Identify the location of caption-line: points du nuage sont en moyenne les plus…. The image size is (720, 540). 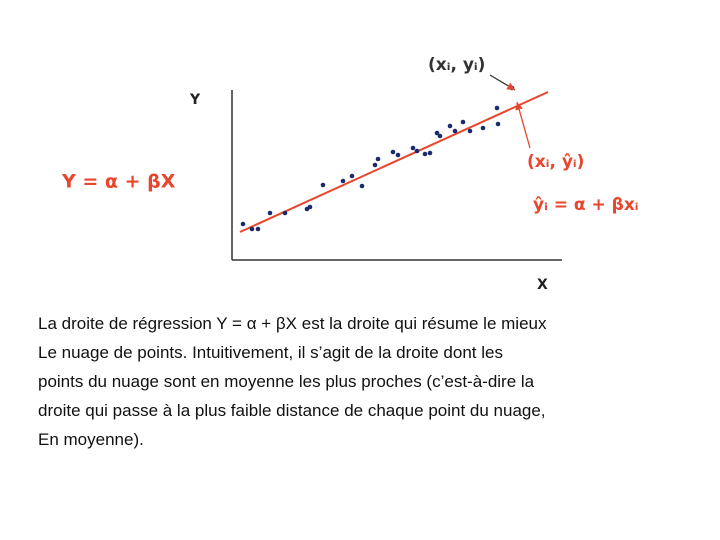
(286, 381).